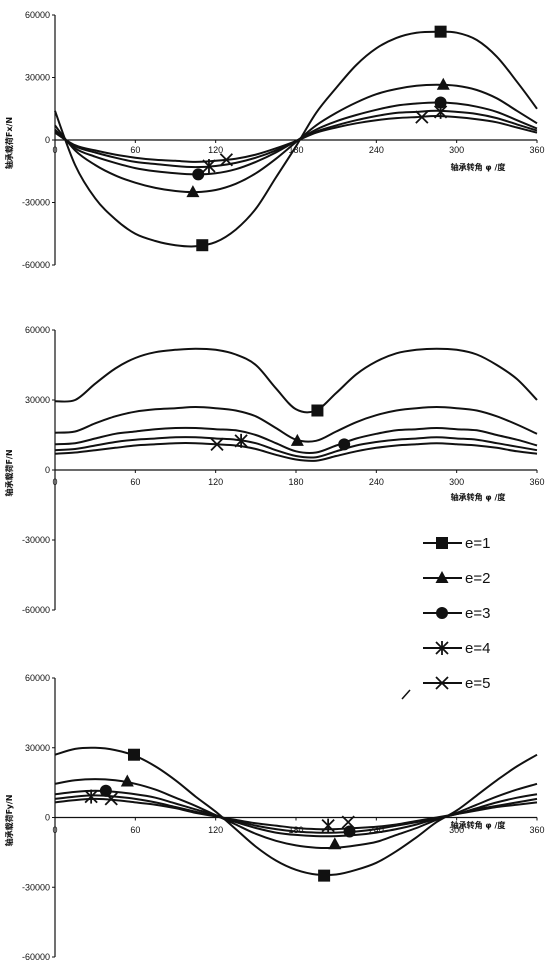 Image resolution: width=550 pixels, height=967 pixels. What do you see at coordinates (406, 694) in the screenshot?
I see `pen-mark` at bounding box center [406, 694].